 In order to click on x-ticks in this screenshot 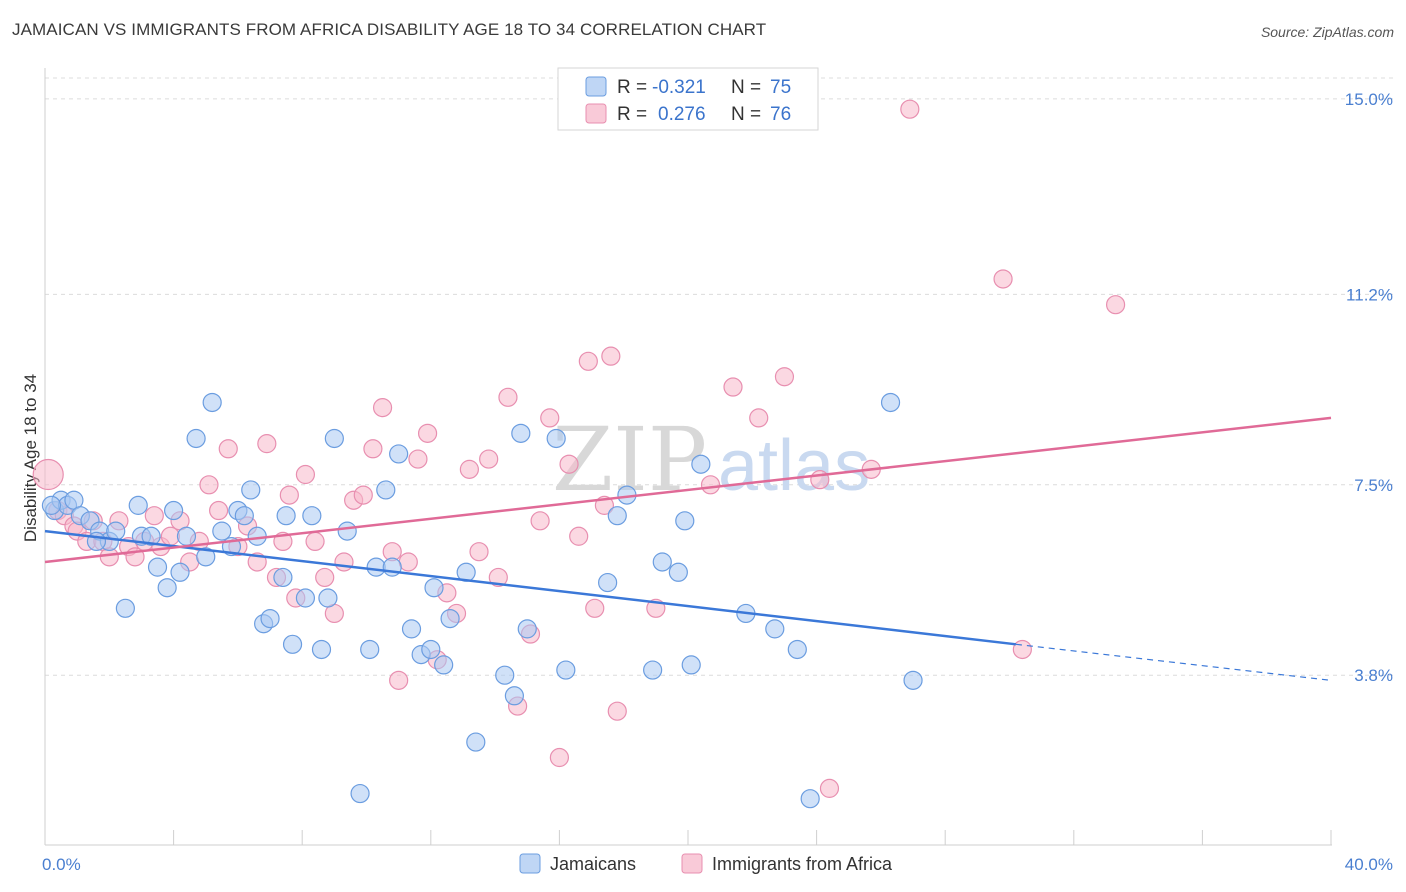, I will do `click(688, 837)`.